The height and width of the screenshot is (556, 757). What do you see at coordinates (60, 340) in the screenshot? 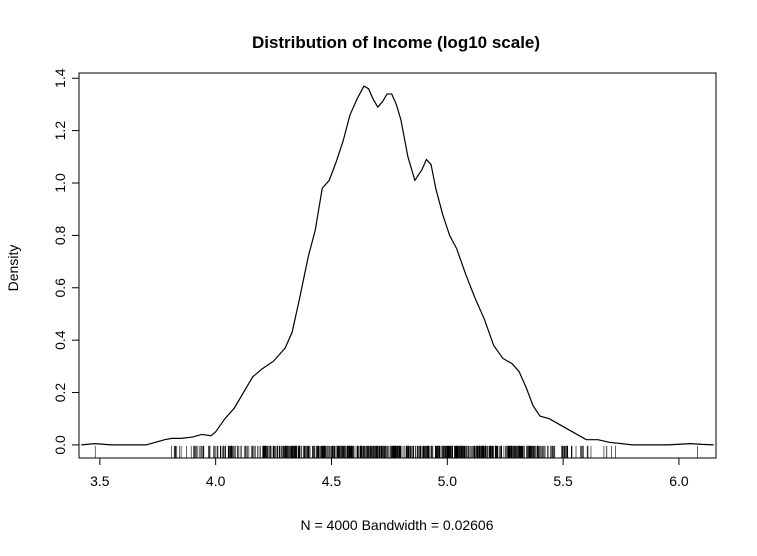
I see `y-tick-label: 0.4` at bounding box center [60, 340].